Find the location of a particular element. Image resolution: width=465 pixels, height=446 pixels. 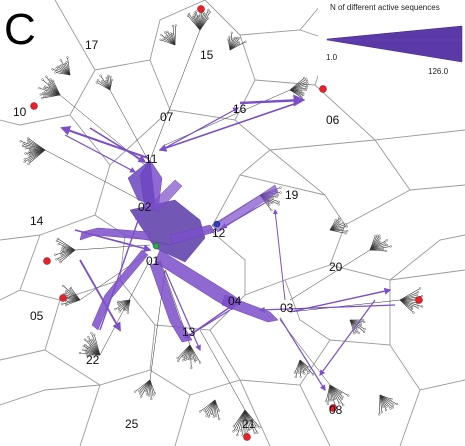

flow-hub-fan is located at coordinates (167, 231).